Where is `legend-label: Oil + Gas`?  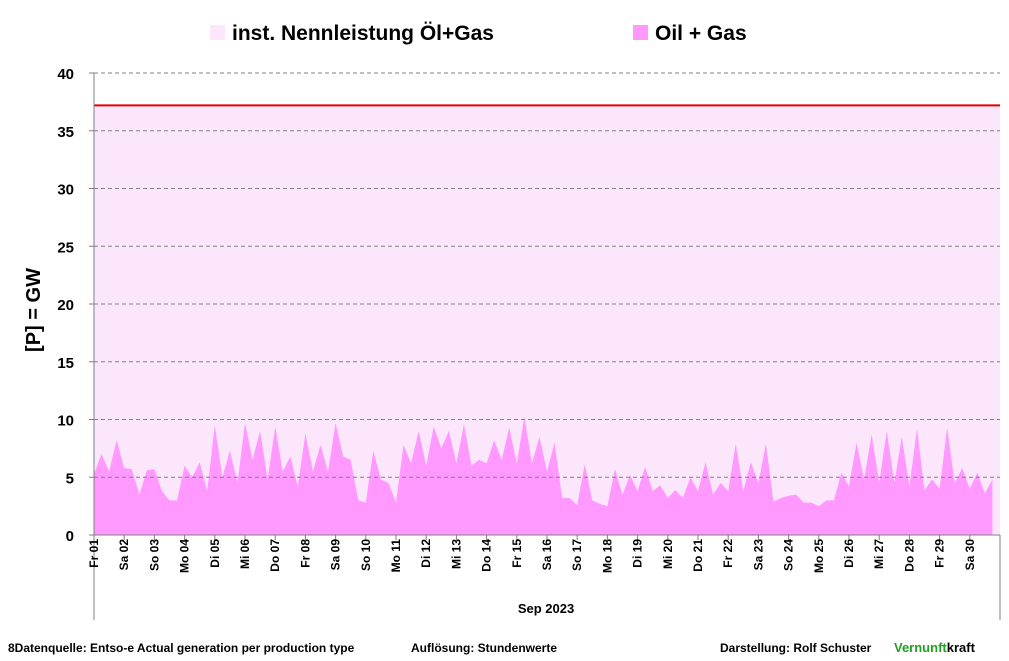 legend-label: Oil + Gas is located at coordinates (701, 33).